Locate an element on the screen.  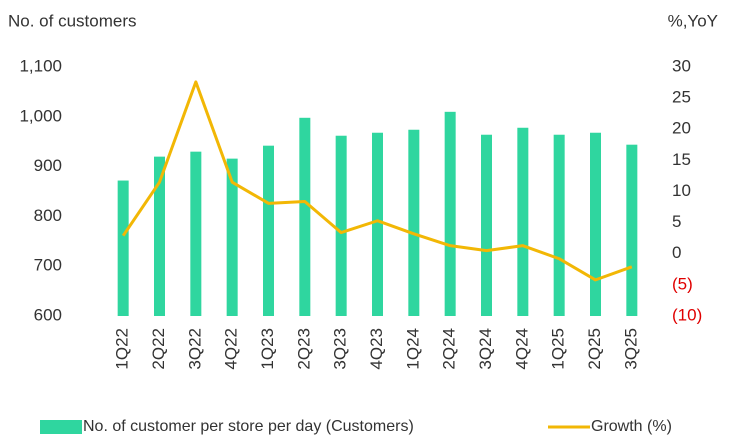
x-tick-label: 2Q25 is located at coordinates (594, 349).